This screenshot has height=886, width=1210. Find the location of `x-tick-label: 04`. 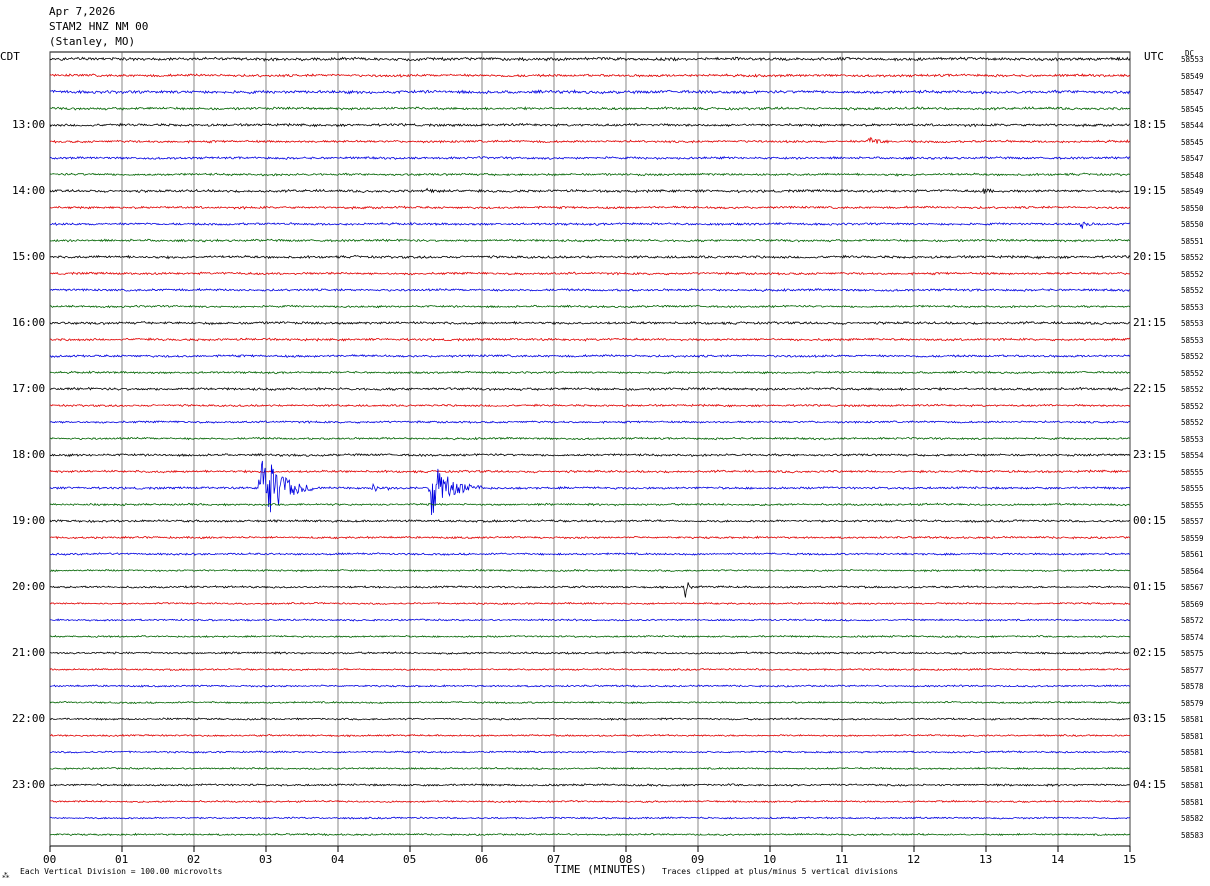

x-tick-label: 04 is located at coordinates (338, 859).